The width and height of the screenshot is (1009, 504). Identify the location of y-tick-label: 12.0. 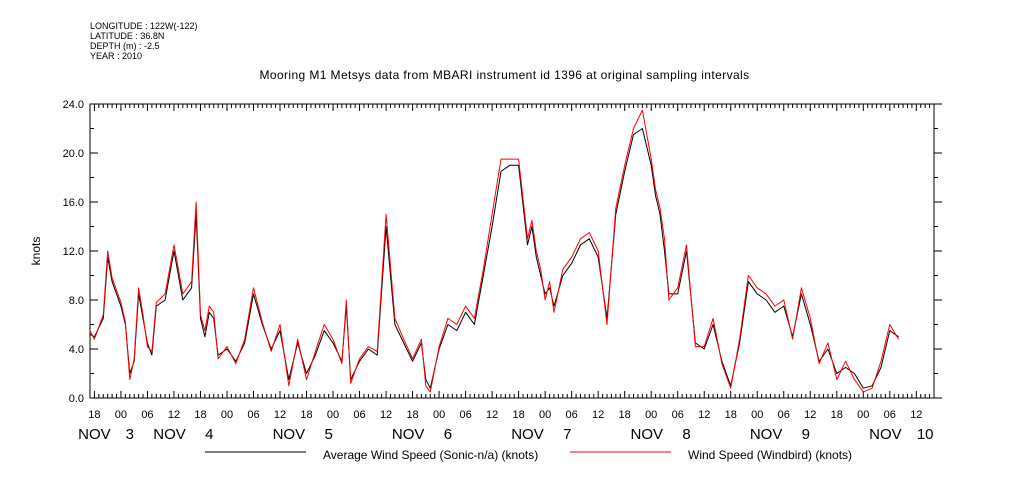
(73, 252).